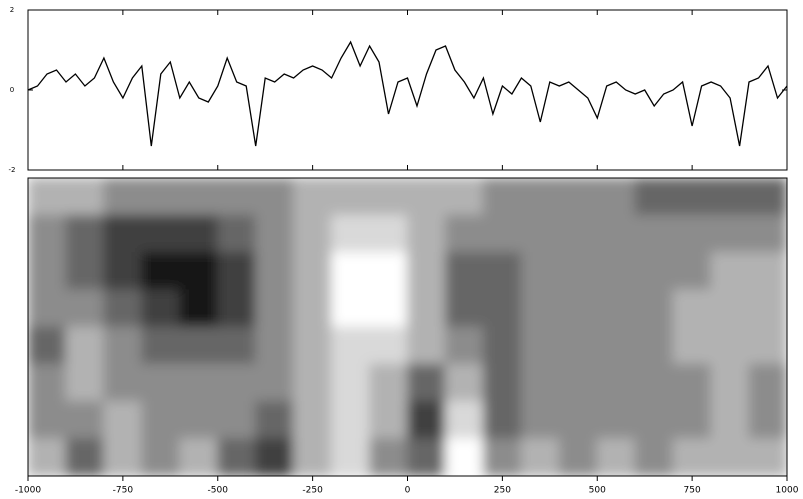  I want to click on y-tick-label: 2, so click(12, 10).